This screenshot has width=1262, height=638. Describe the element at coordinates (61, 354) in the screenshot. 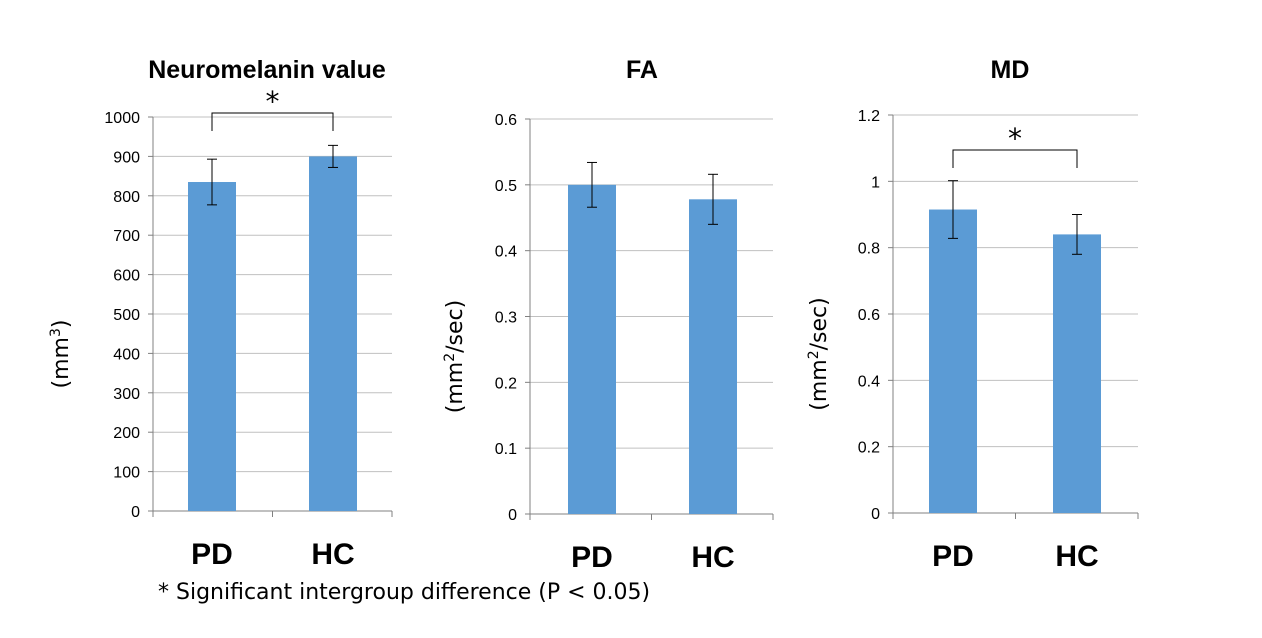

I see `y-axis-label: (mm3)` at that location.